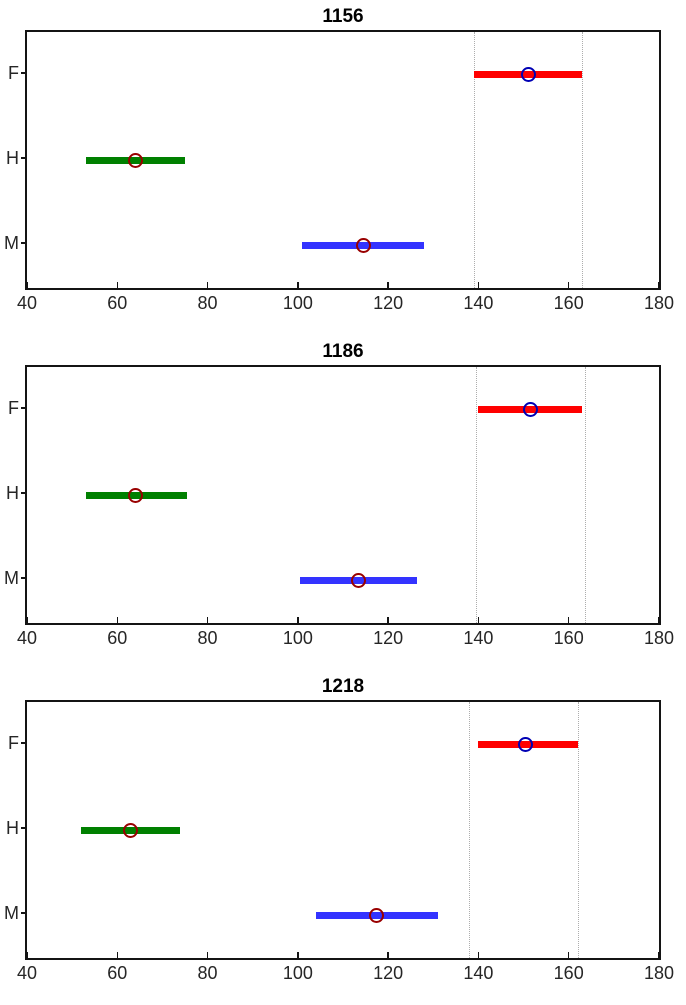 Image resolution: width=686 pixels, height=1005 pixels. I want to click on chart-title: 1156, so click(343, 16).